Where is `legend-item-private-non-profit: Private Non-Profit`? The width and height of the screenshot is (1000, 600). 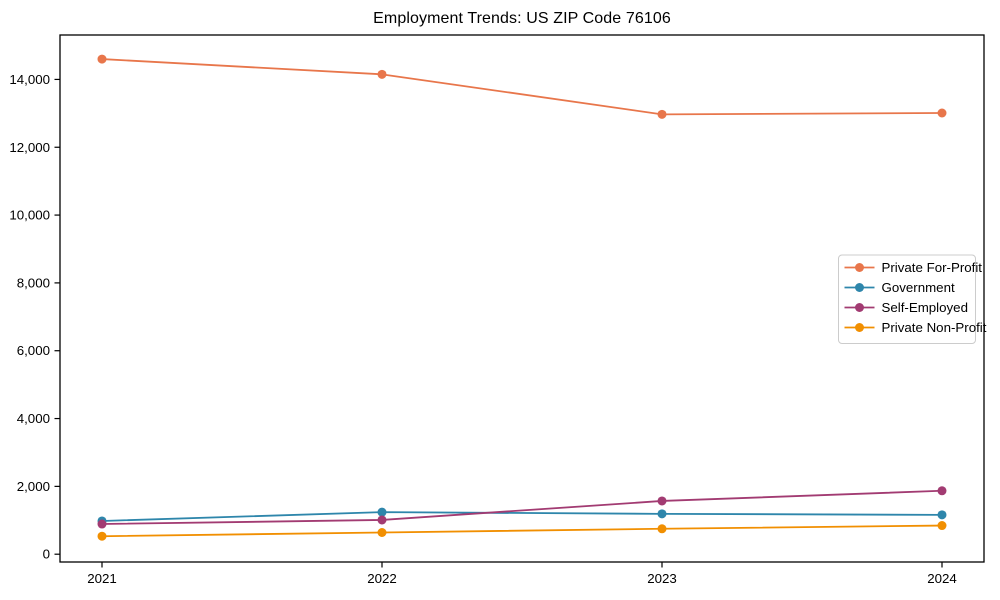
legend-item-private-non-profit: Private Non-Profit is located at coordinates (915, 327).